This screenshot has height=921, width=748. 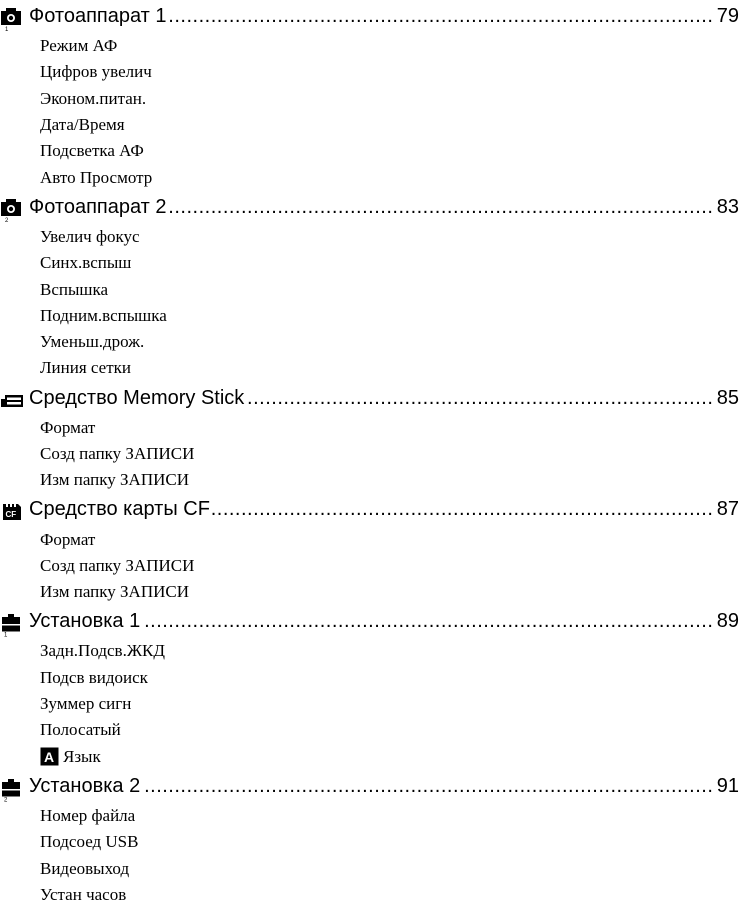 What do you see at coordinates (374, 757) in the screenshot?
I see `menu-item-language: A Язык` at bounding box center [374, 757].